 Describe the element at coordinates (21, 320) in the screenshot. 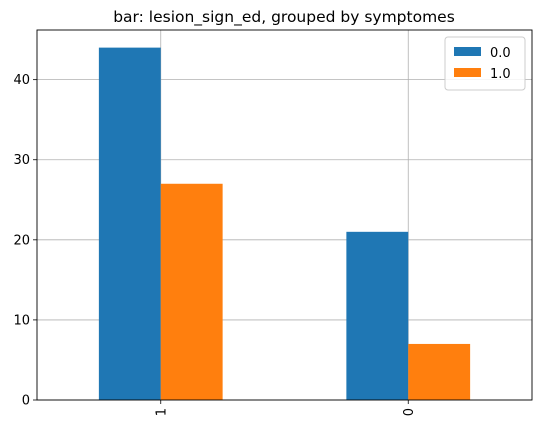

I see `y-tick-label: 10` at that location.